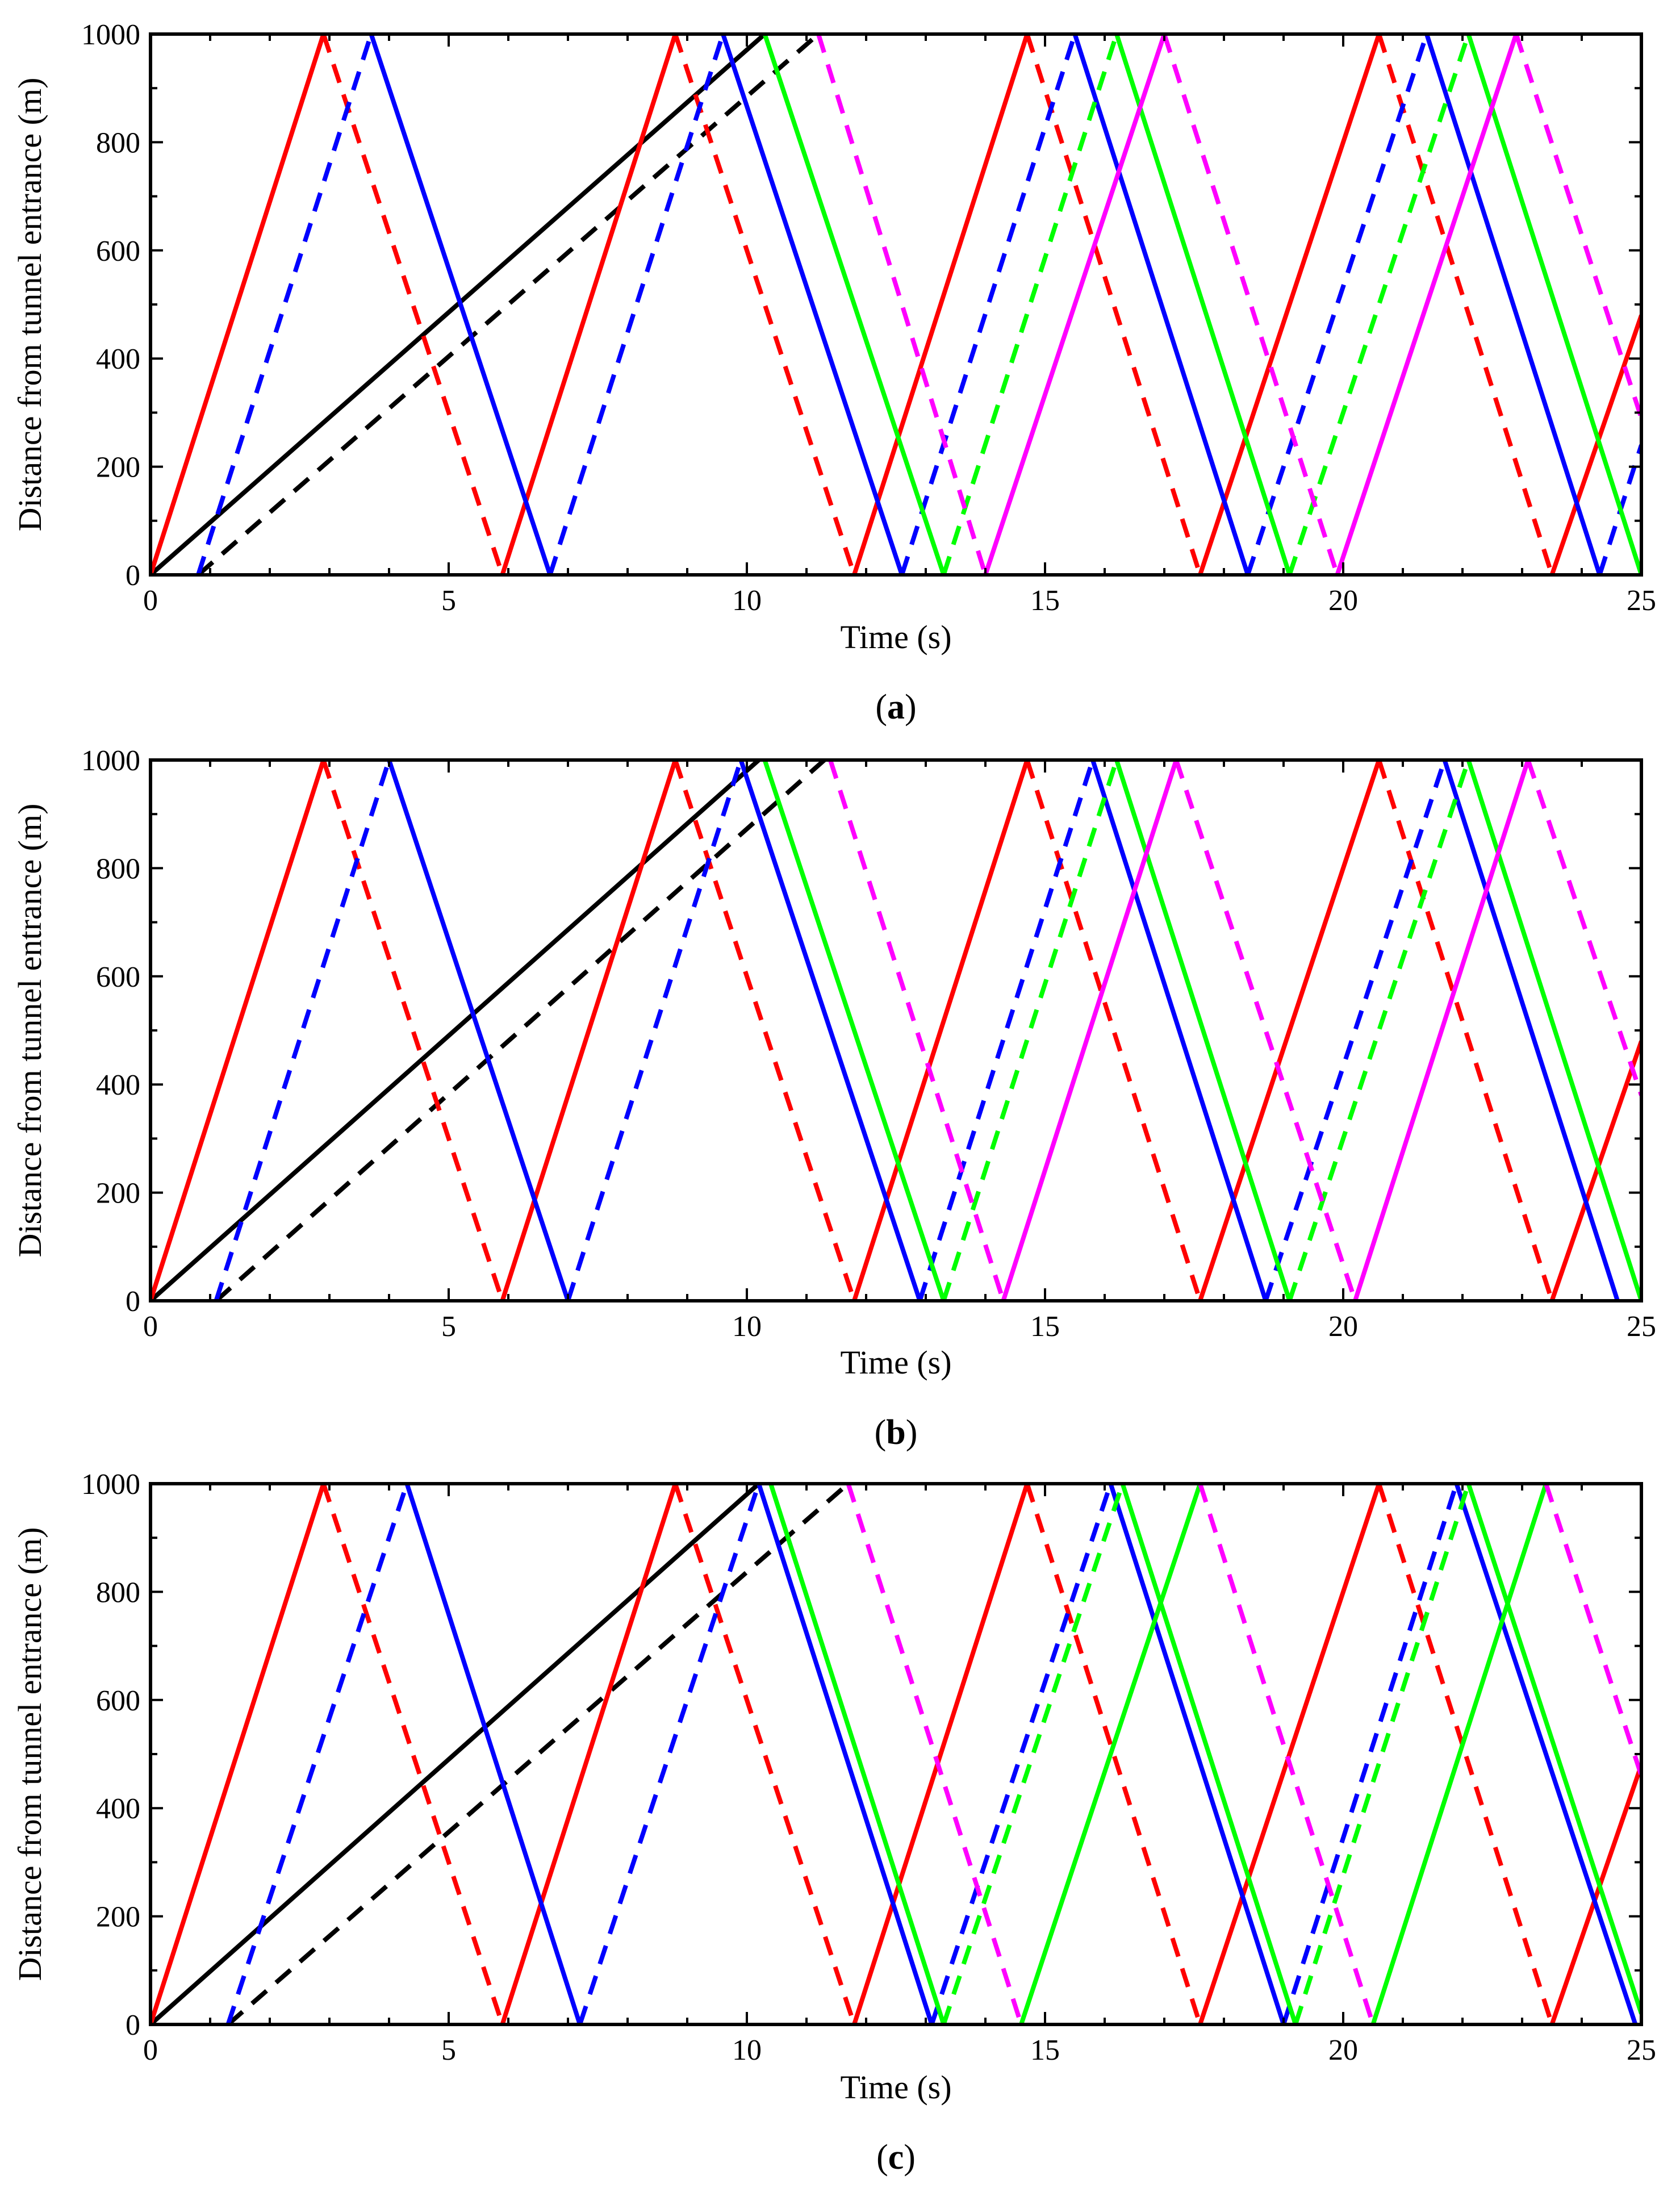 The height and width of the screenshot is (2196, 1680). I want to click on y-tick-label: 1000, so click(110, 35).